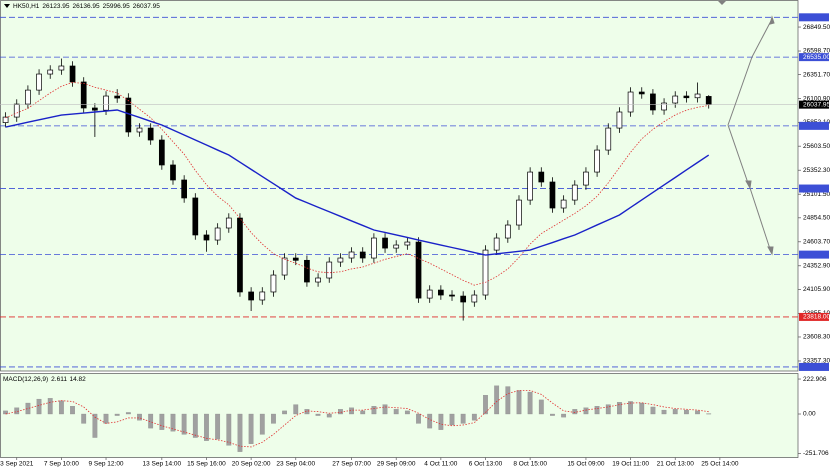 The height and width of the screenshot is (469, 830). Describe the element at coordinates (7, 6) in the screenshot. I see `menu-icon` at that location.